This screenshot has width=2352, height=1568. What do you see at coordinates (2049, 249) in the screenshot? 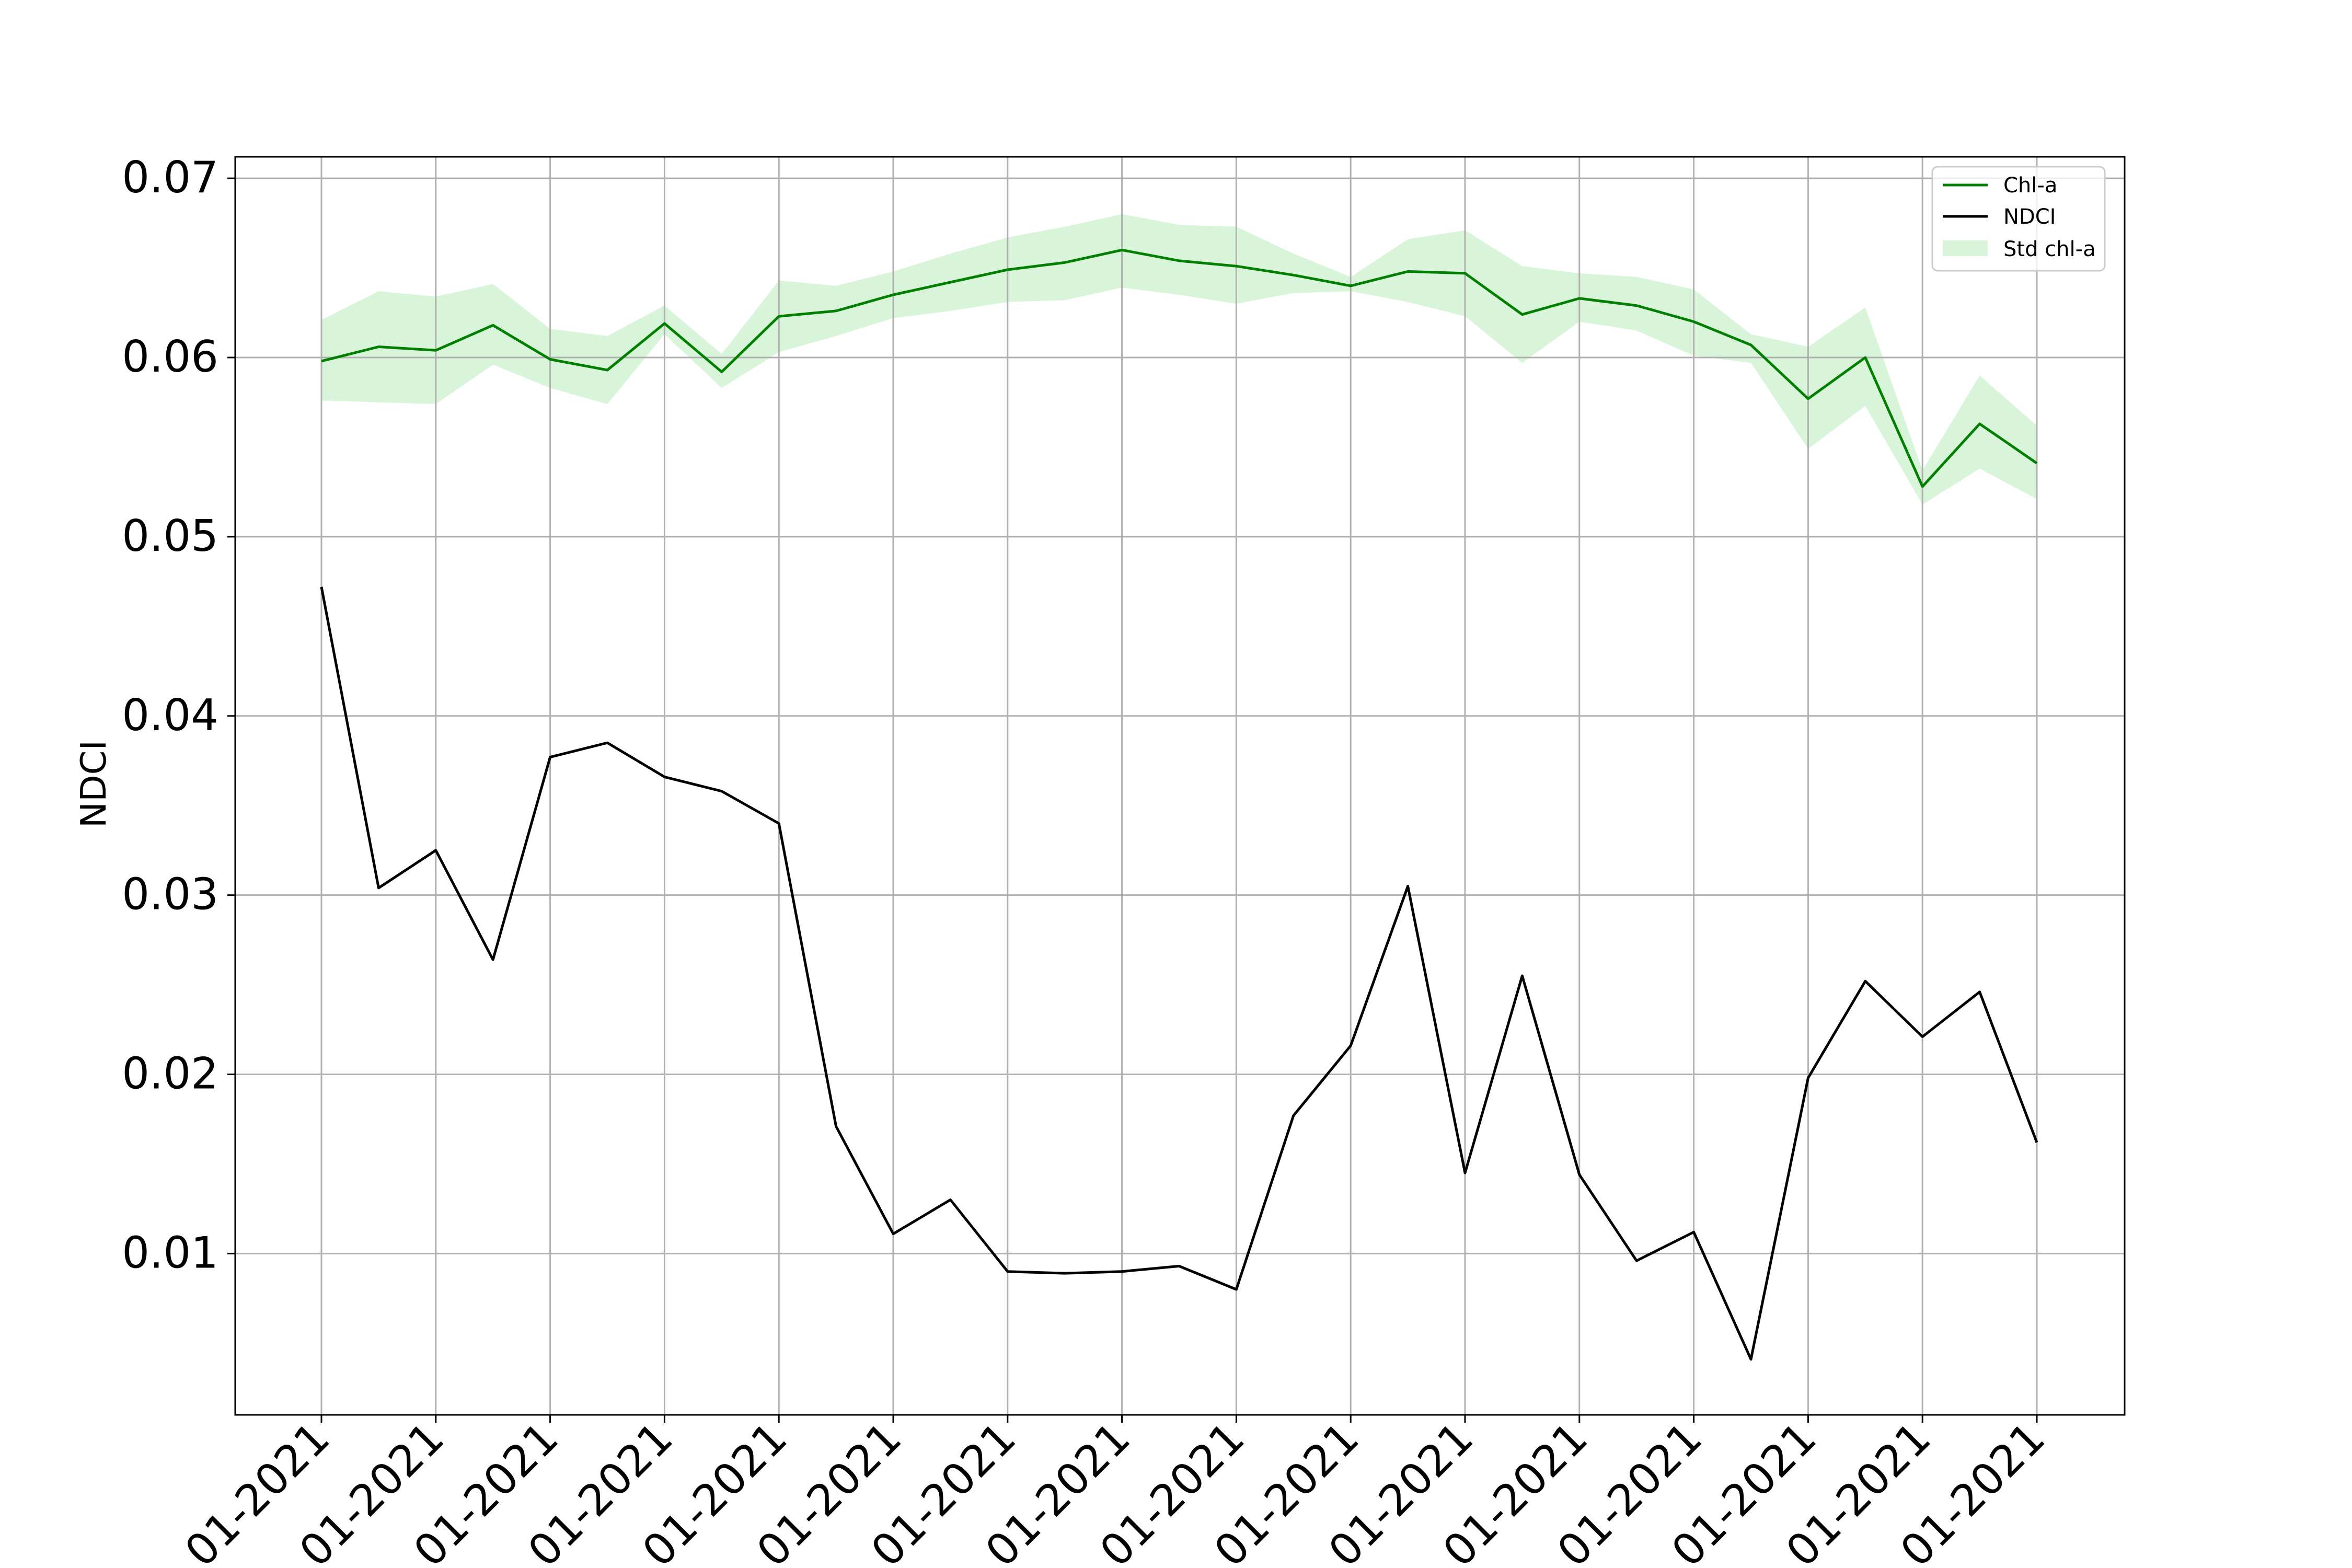
I see `legend-label-std-chl-a: Std chl-a` at bounding box center [2049, 249].